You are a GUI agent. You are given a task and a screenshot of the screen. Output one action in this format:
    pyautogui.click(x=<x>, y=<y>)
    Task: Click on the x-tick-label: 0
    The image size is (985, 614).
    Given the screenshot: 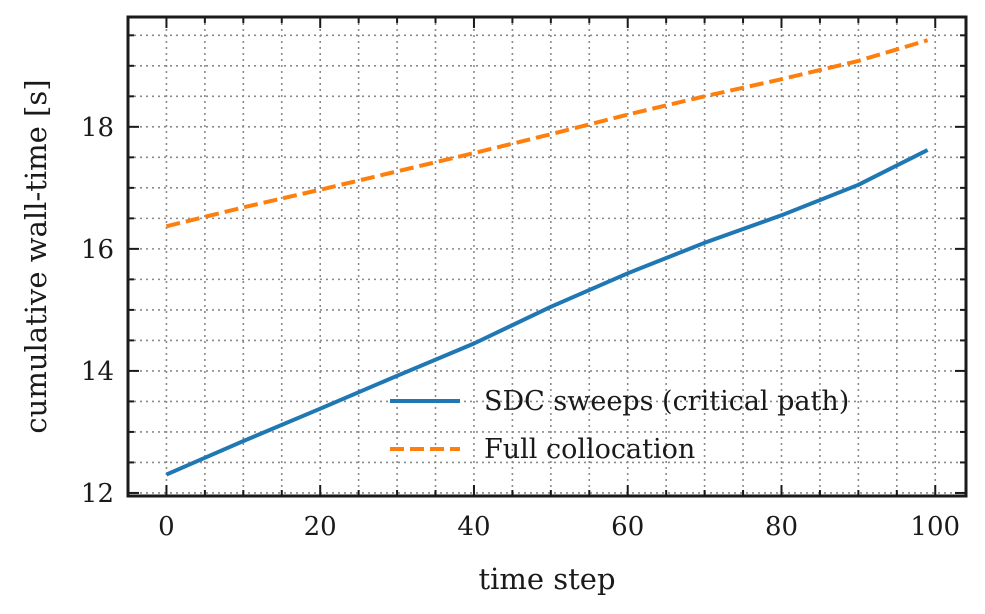 What is the action you would take?
    pyautogui.click(x=166, y=527)
    